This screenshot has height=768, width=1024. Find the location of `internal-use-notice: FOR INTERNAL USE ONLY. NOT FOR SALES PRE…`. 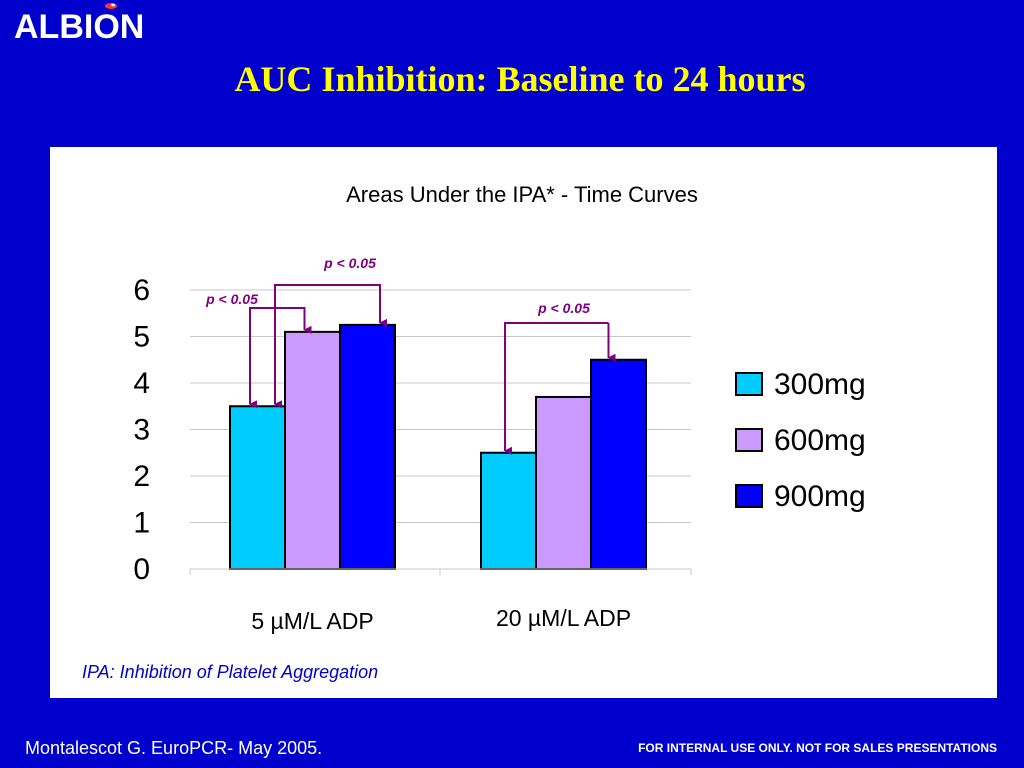

internal-use-notice: FOR INTERNAL USE ONLY. NOT FOR SALES PRE… is located at coordinates (817, 748).